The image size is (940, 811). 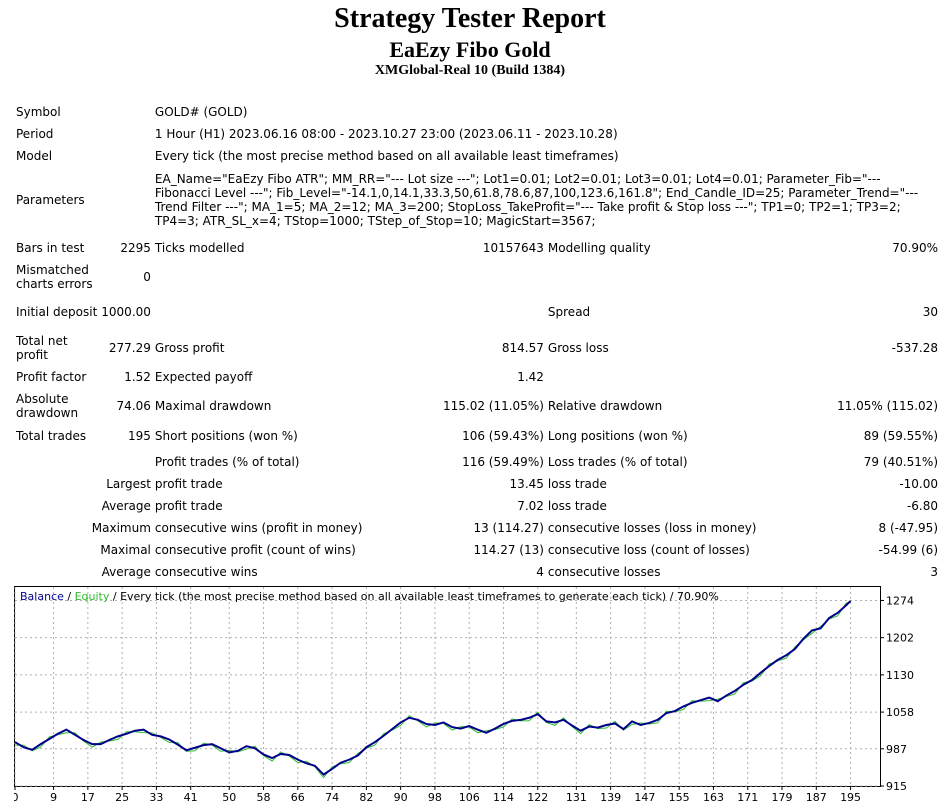 What do you see at coordinates (652, 406) in the screenshot?
I see `rel-dd-label: Relative drawdown` at bounding box center [652, 406].